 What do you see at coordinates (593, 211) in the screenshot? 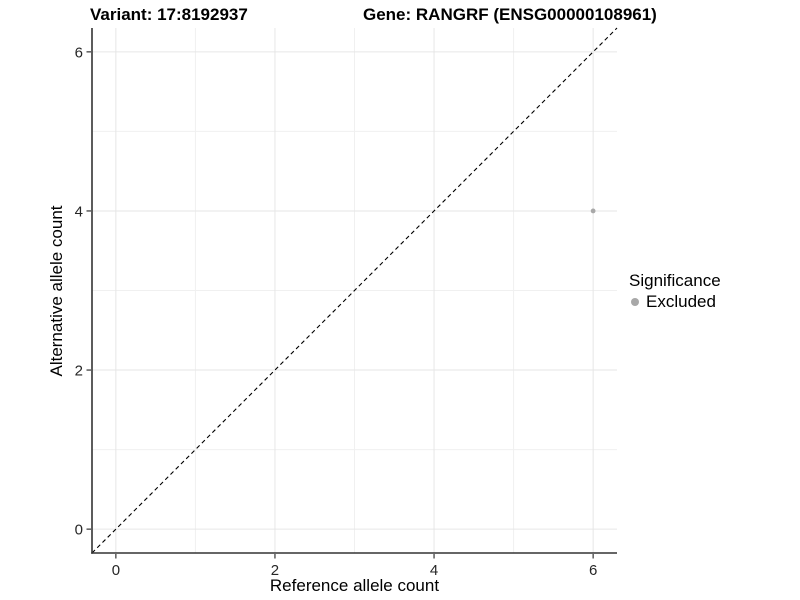
I see `data-point-excluded` at bounding box center [593, 211].